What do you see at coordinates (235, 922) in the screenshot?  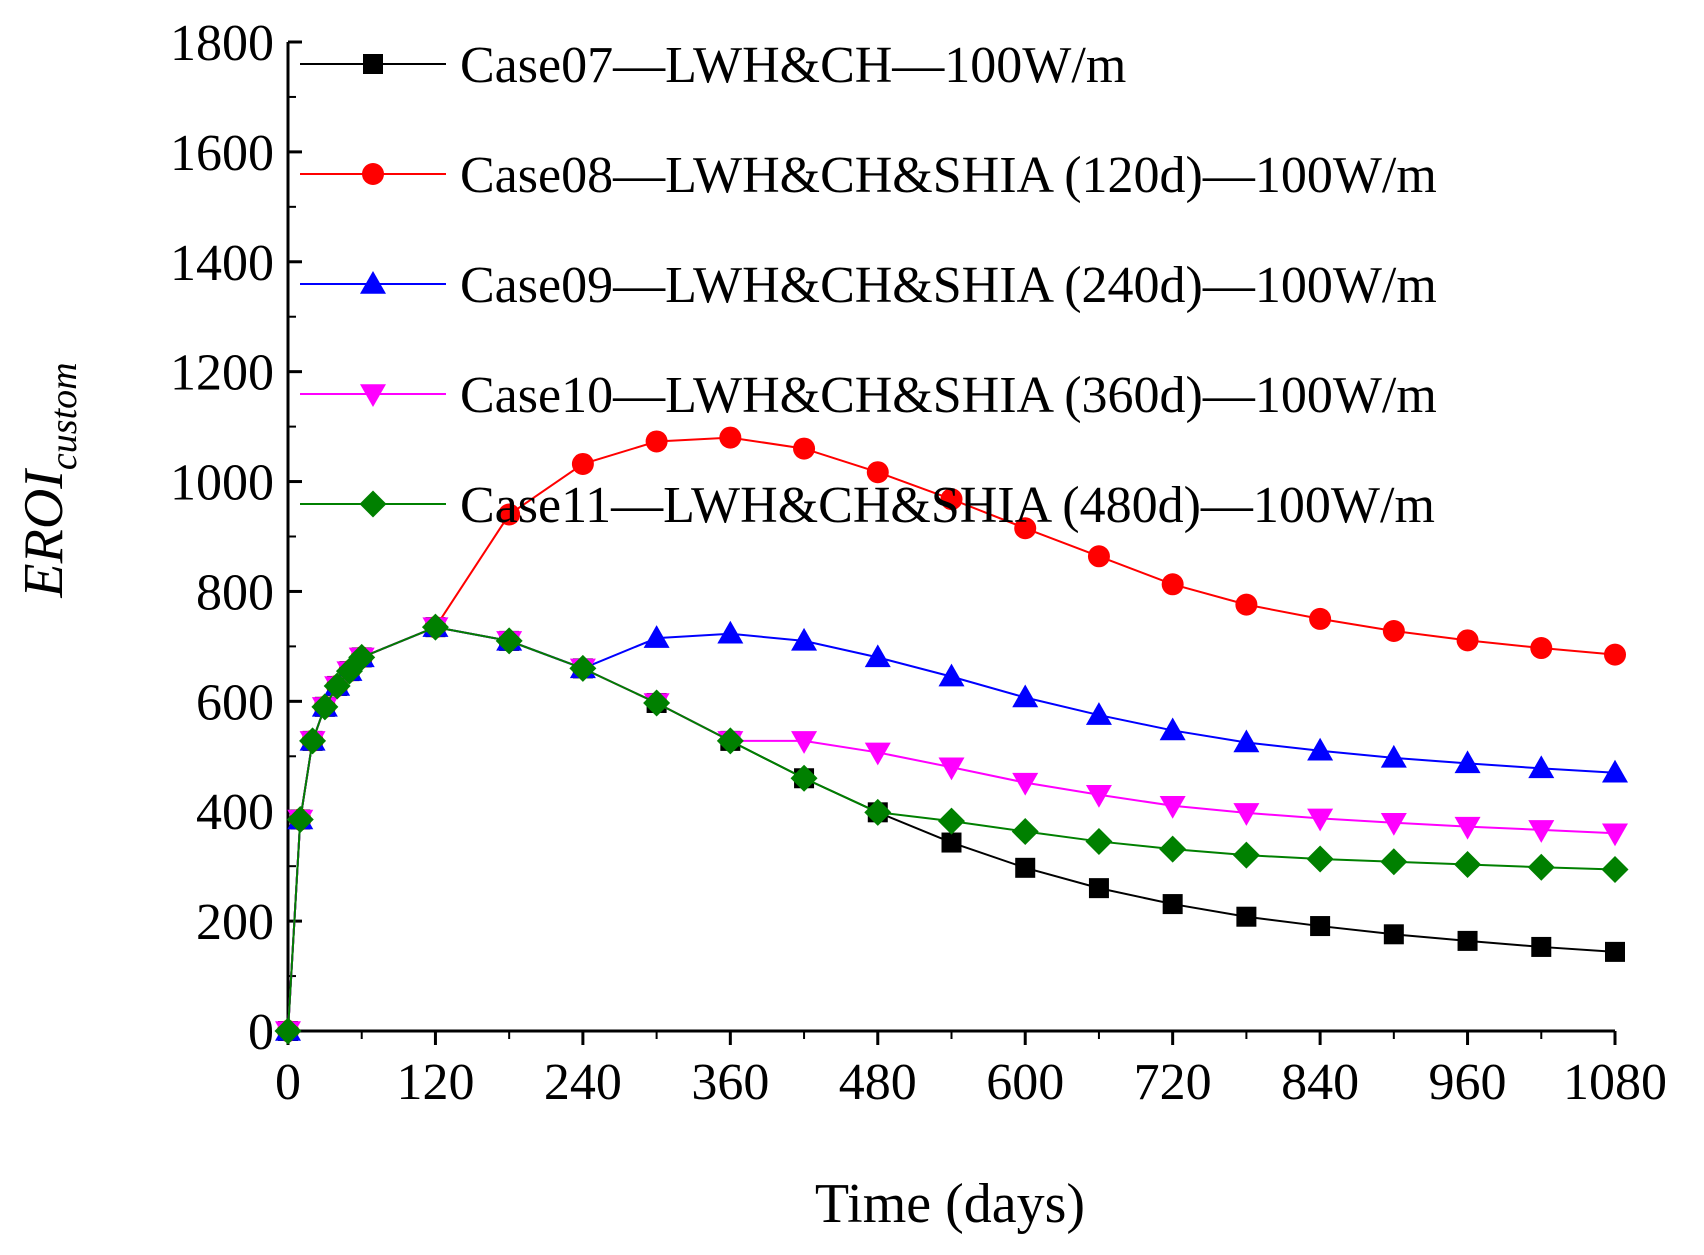 I see `y-tick-label: 200` at bounding box center [235, 922].